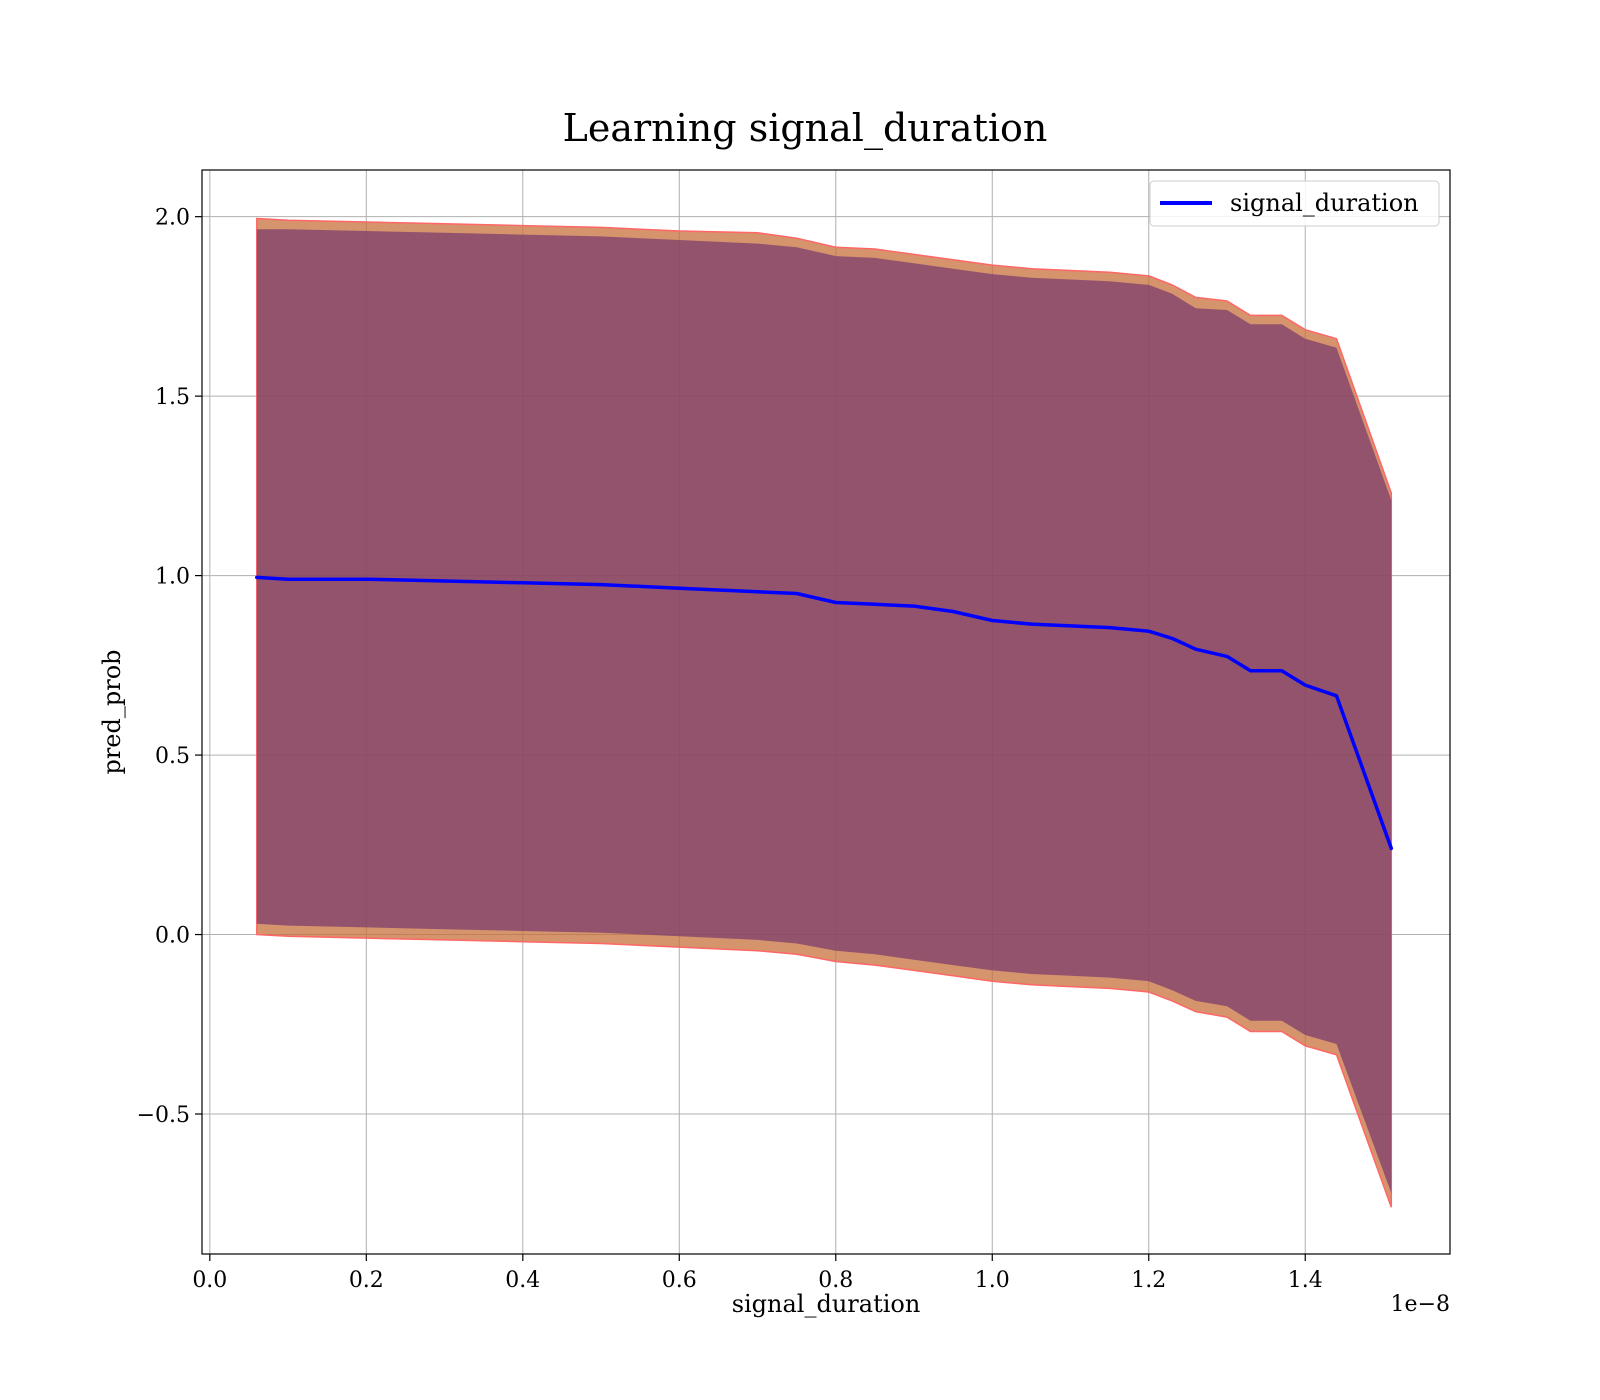 The image size is (1600, 1400). I want to click on legend: signal_duration, so click(1294, 203).